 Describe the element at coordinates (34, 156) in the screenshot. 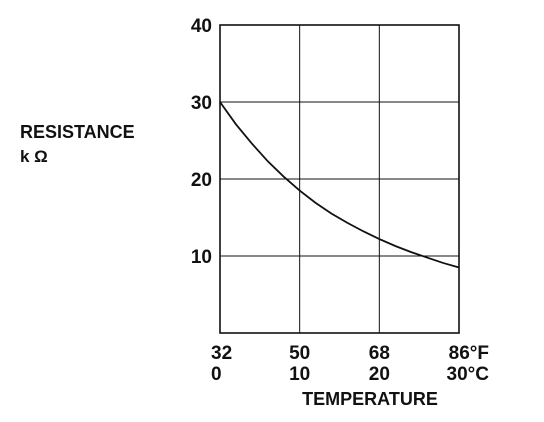

I see `y-axis-unit: k Ω` at that location.